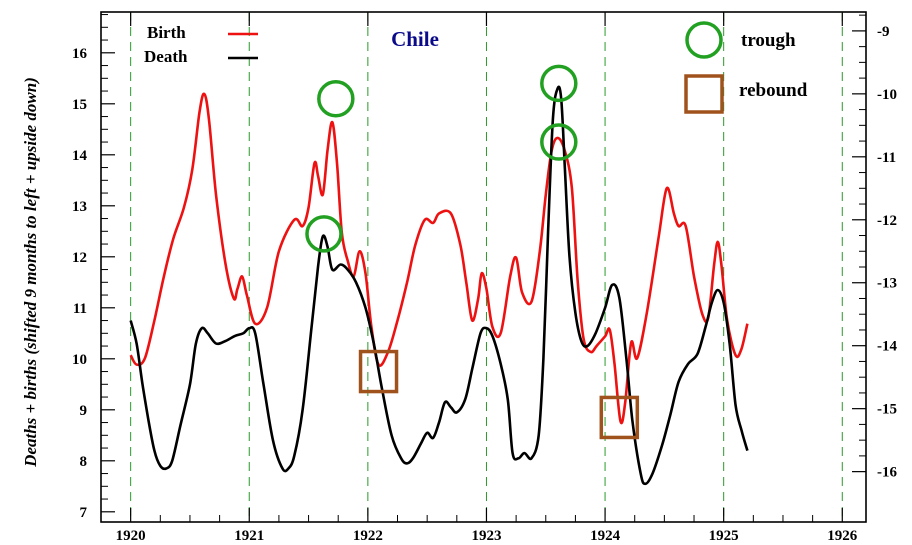 The image size is (912, 545). I want to click on x-tick-label: 1921, so click(249, 536).